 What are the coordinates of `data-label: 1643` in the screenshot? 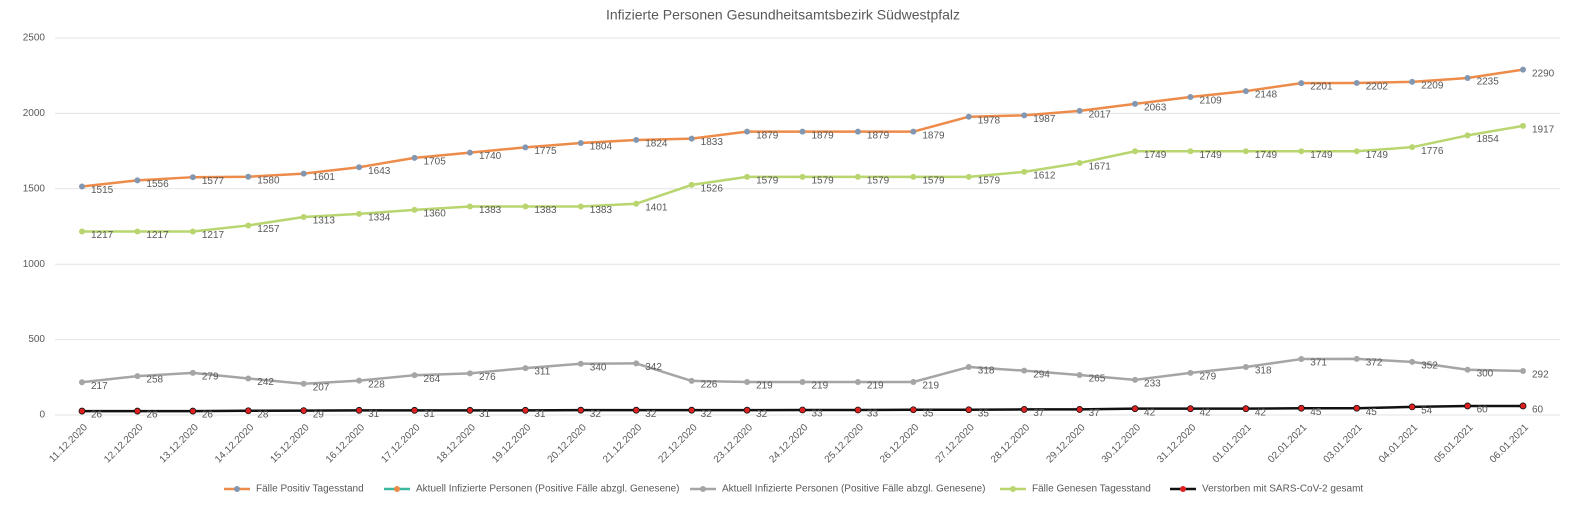 It's located at (379, 171).